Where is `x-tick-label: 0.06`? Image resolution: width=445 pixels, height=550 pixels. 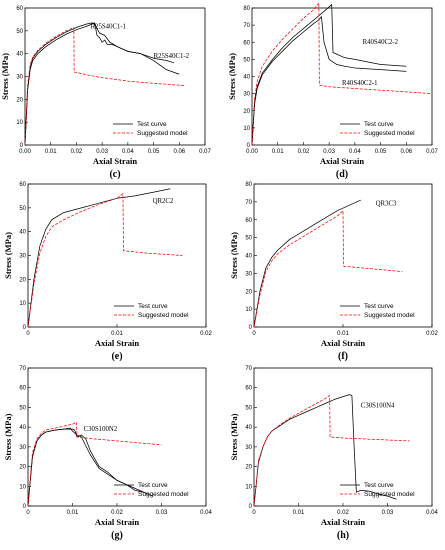
x-tick-label: 0.06 is located at coordinates (179, 152).